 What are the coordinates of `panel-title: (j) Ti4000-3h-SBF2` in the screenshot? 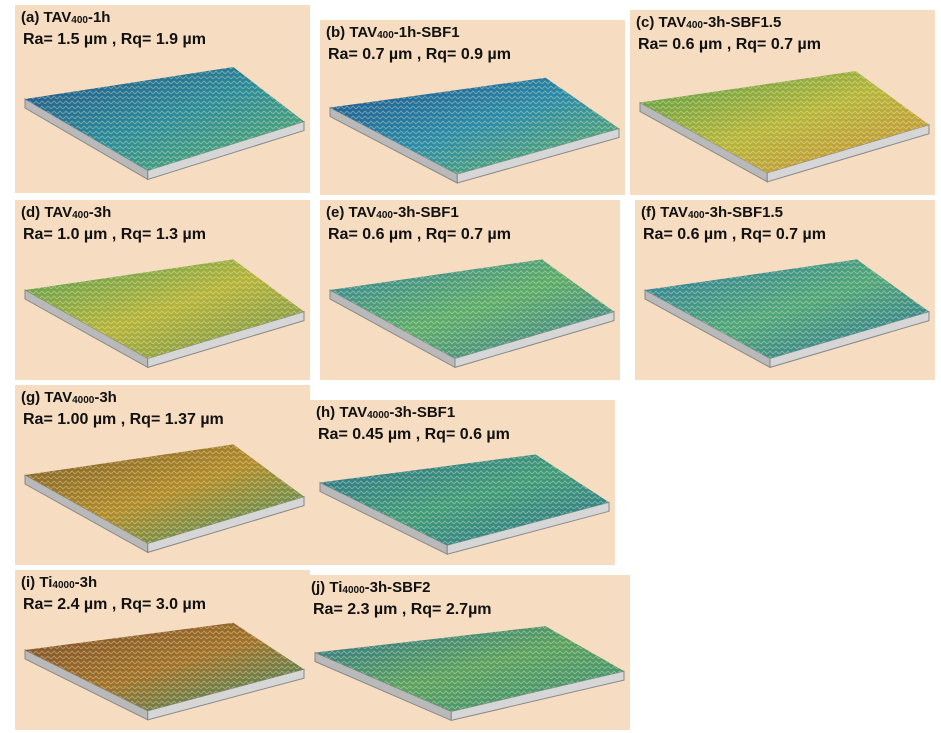 It's located at (370, 587).